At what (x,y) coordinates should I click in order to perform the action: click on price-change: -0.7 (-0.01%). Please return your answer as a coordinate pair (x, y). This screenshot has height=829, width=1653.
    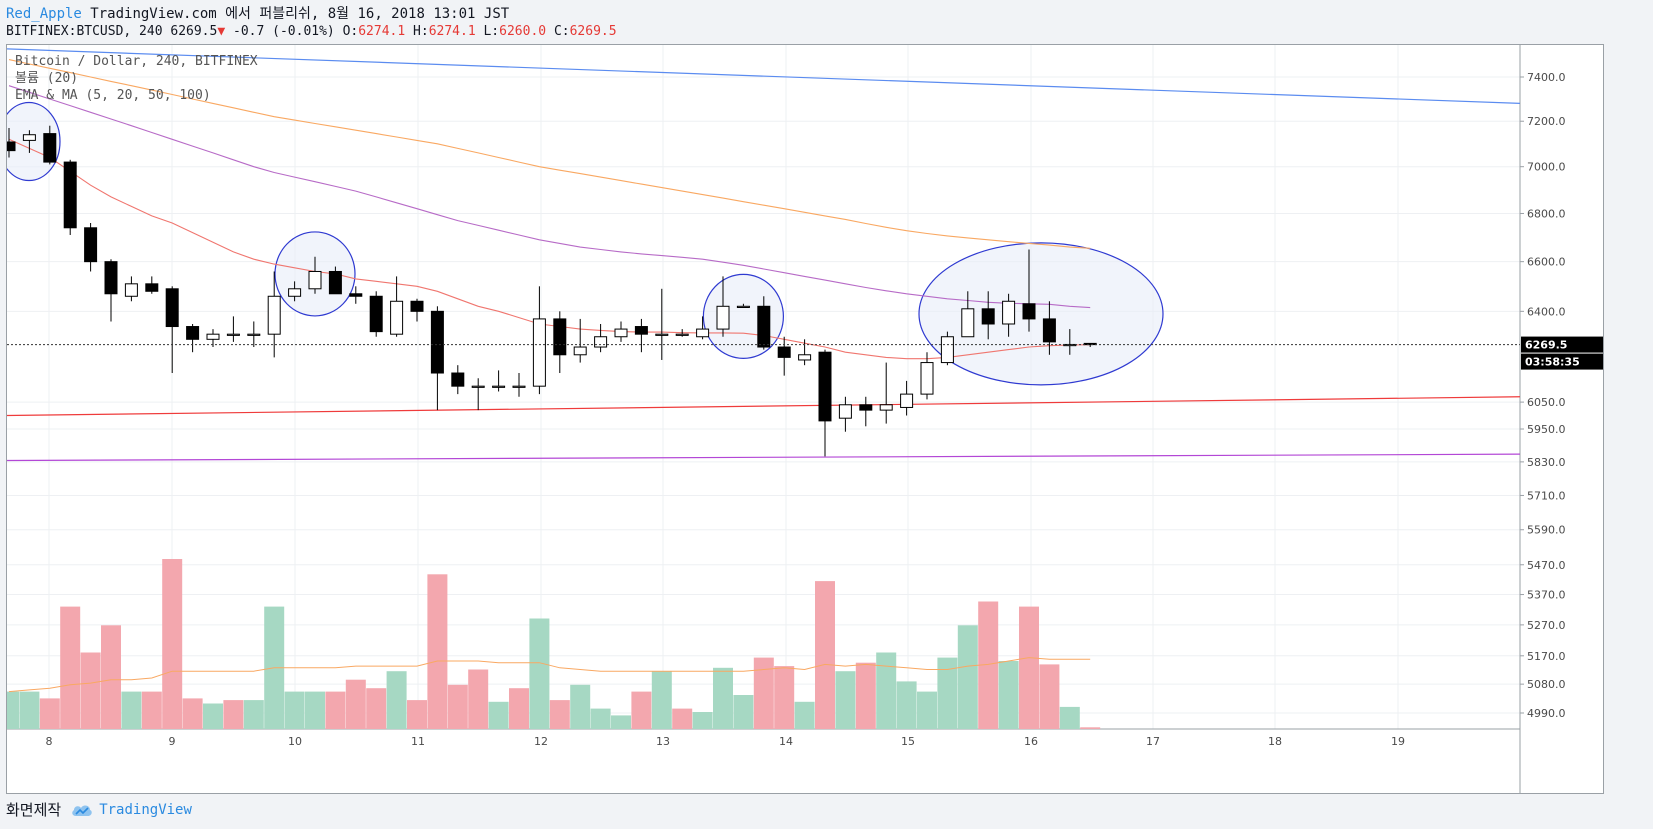
    Looking at the image, I should click on (284, 31).